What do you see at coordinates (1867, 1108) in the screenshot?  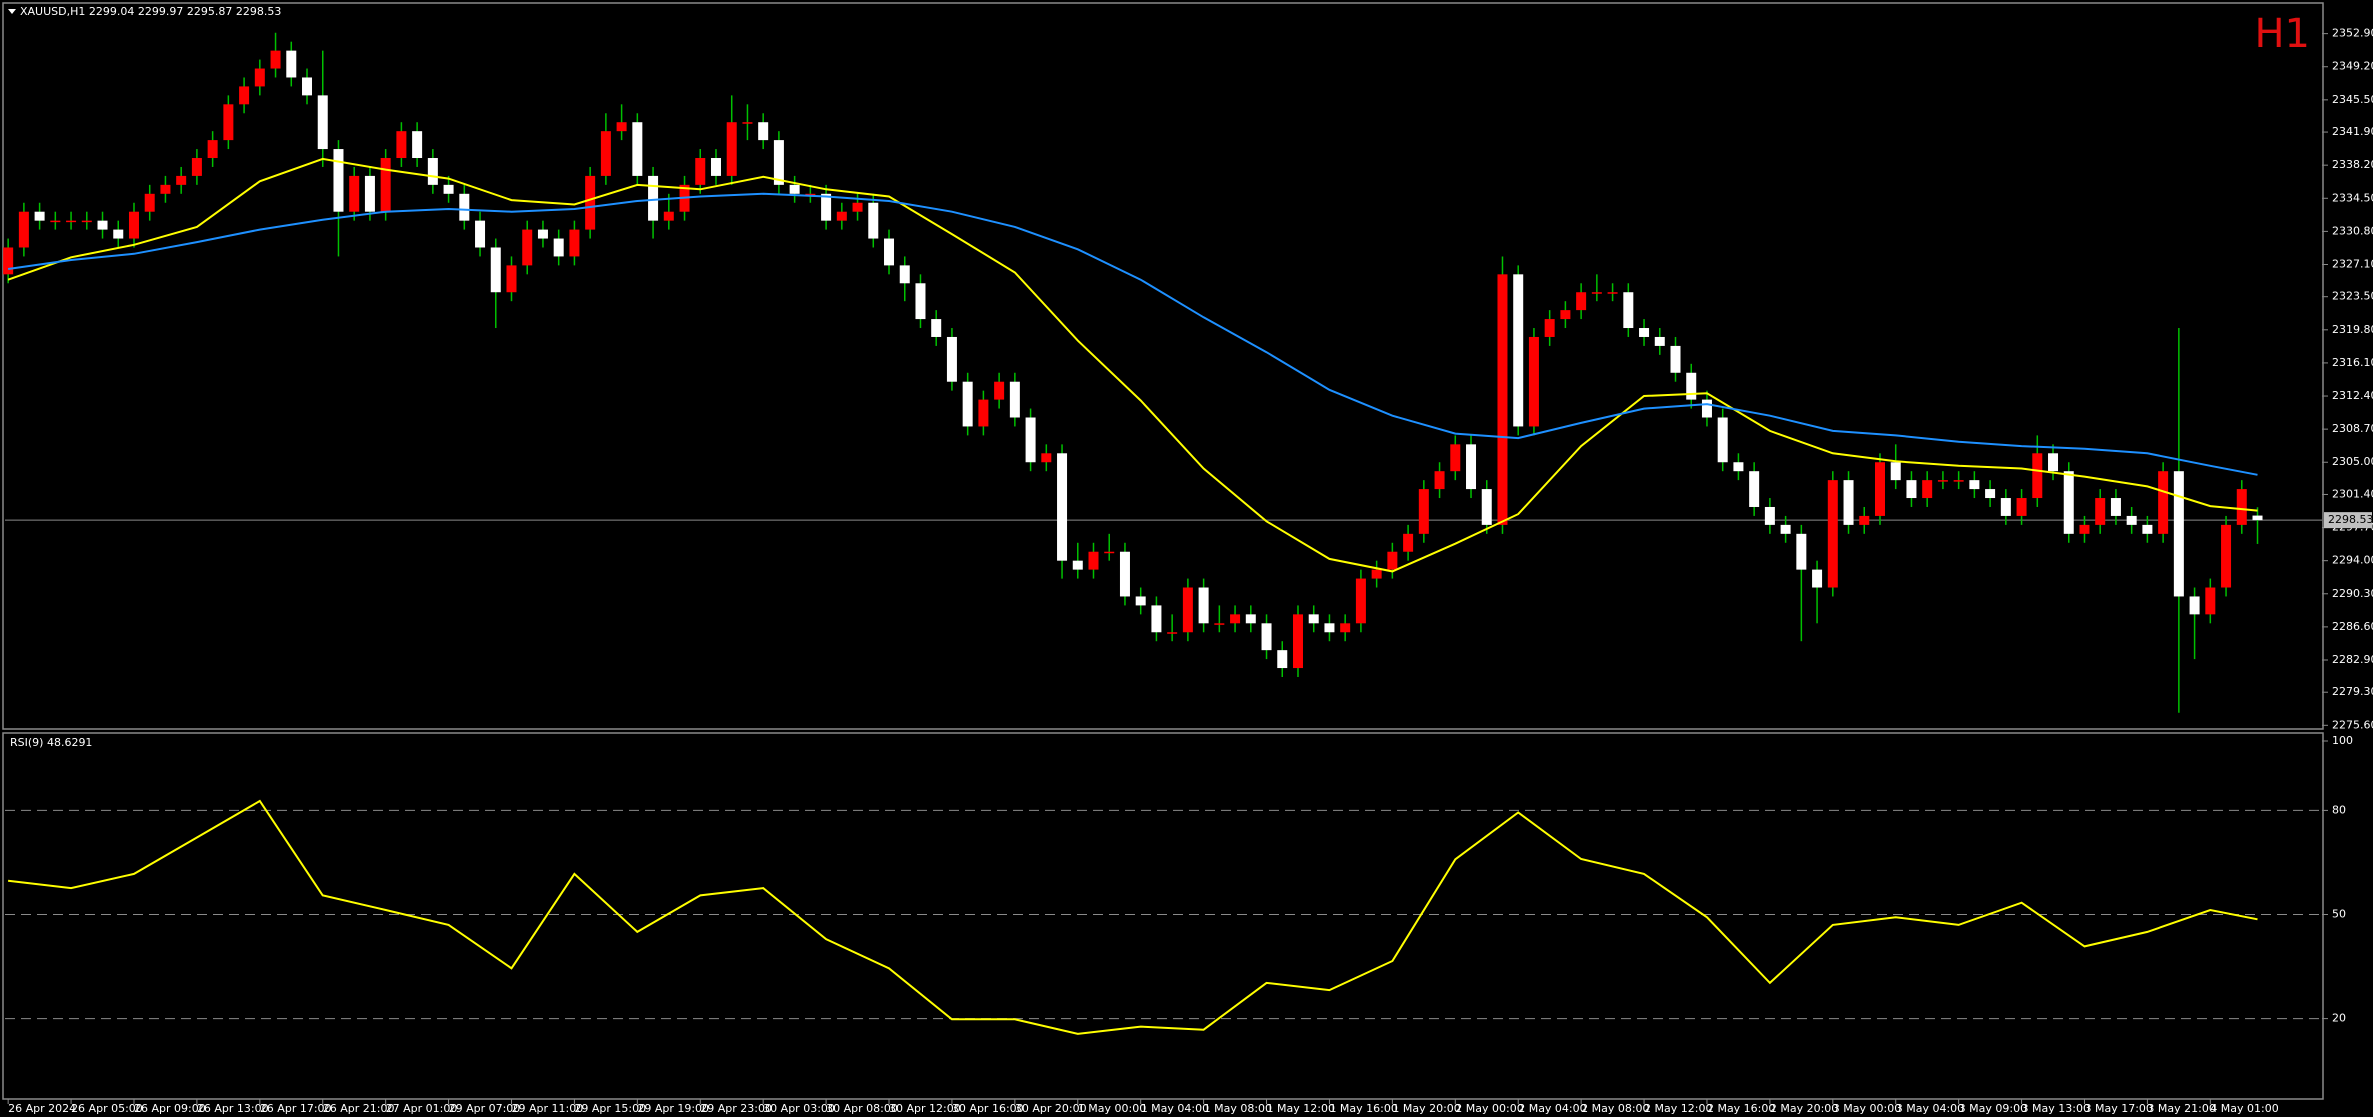 I see `x-tick-label: 3 May 00:00` at bounding box center [1867, 1108].